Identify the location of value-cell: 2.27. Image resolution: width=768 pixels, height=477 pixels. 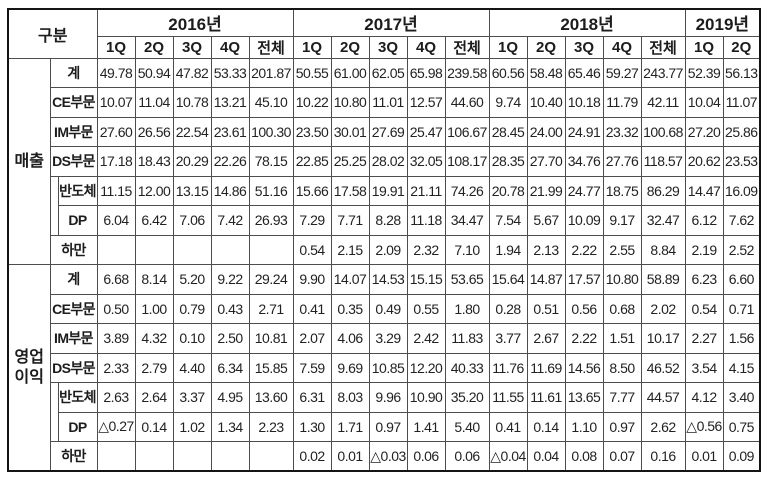
(704, 338).